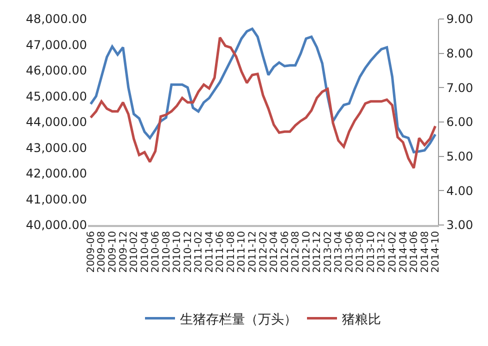  I want to click on x-tick-label: 2014-06, so click(414, 252).